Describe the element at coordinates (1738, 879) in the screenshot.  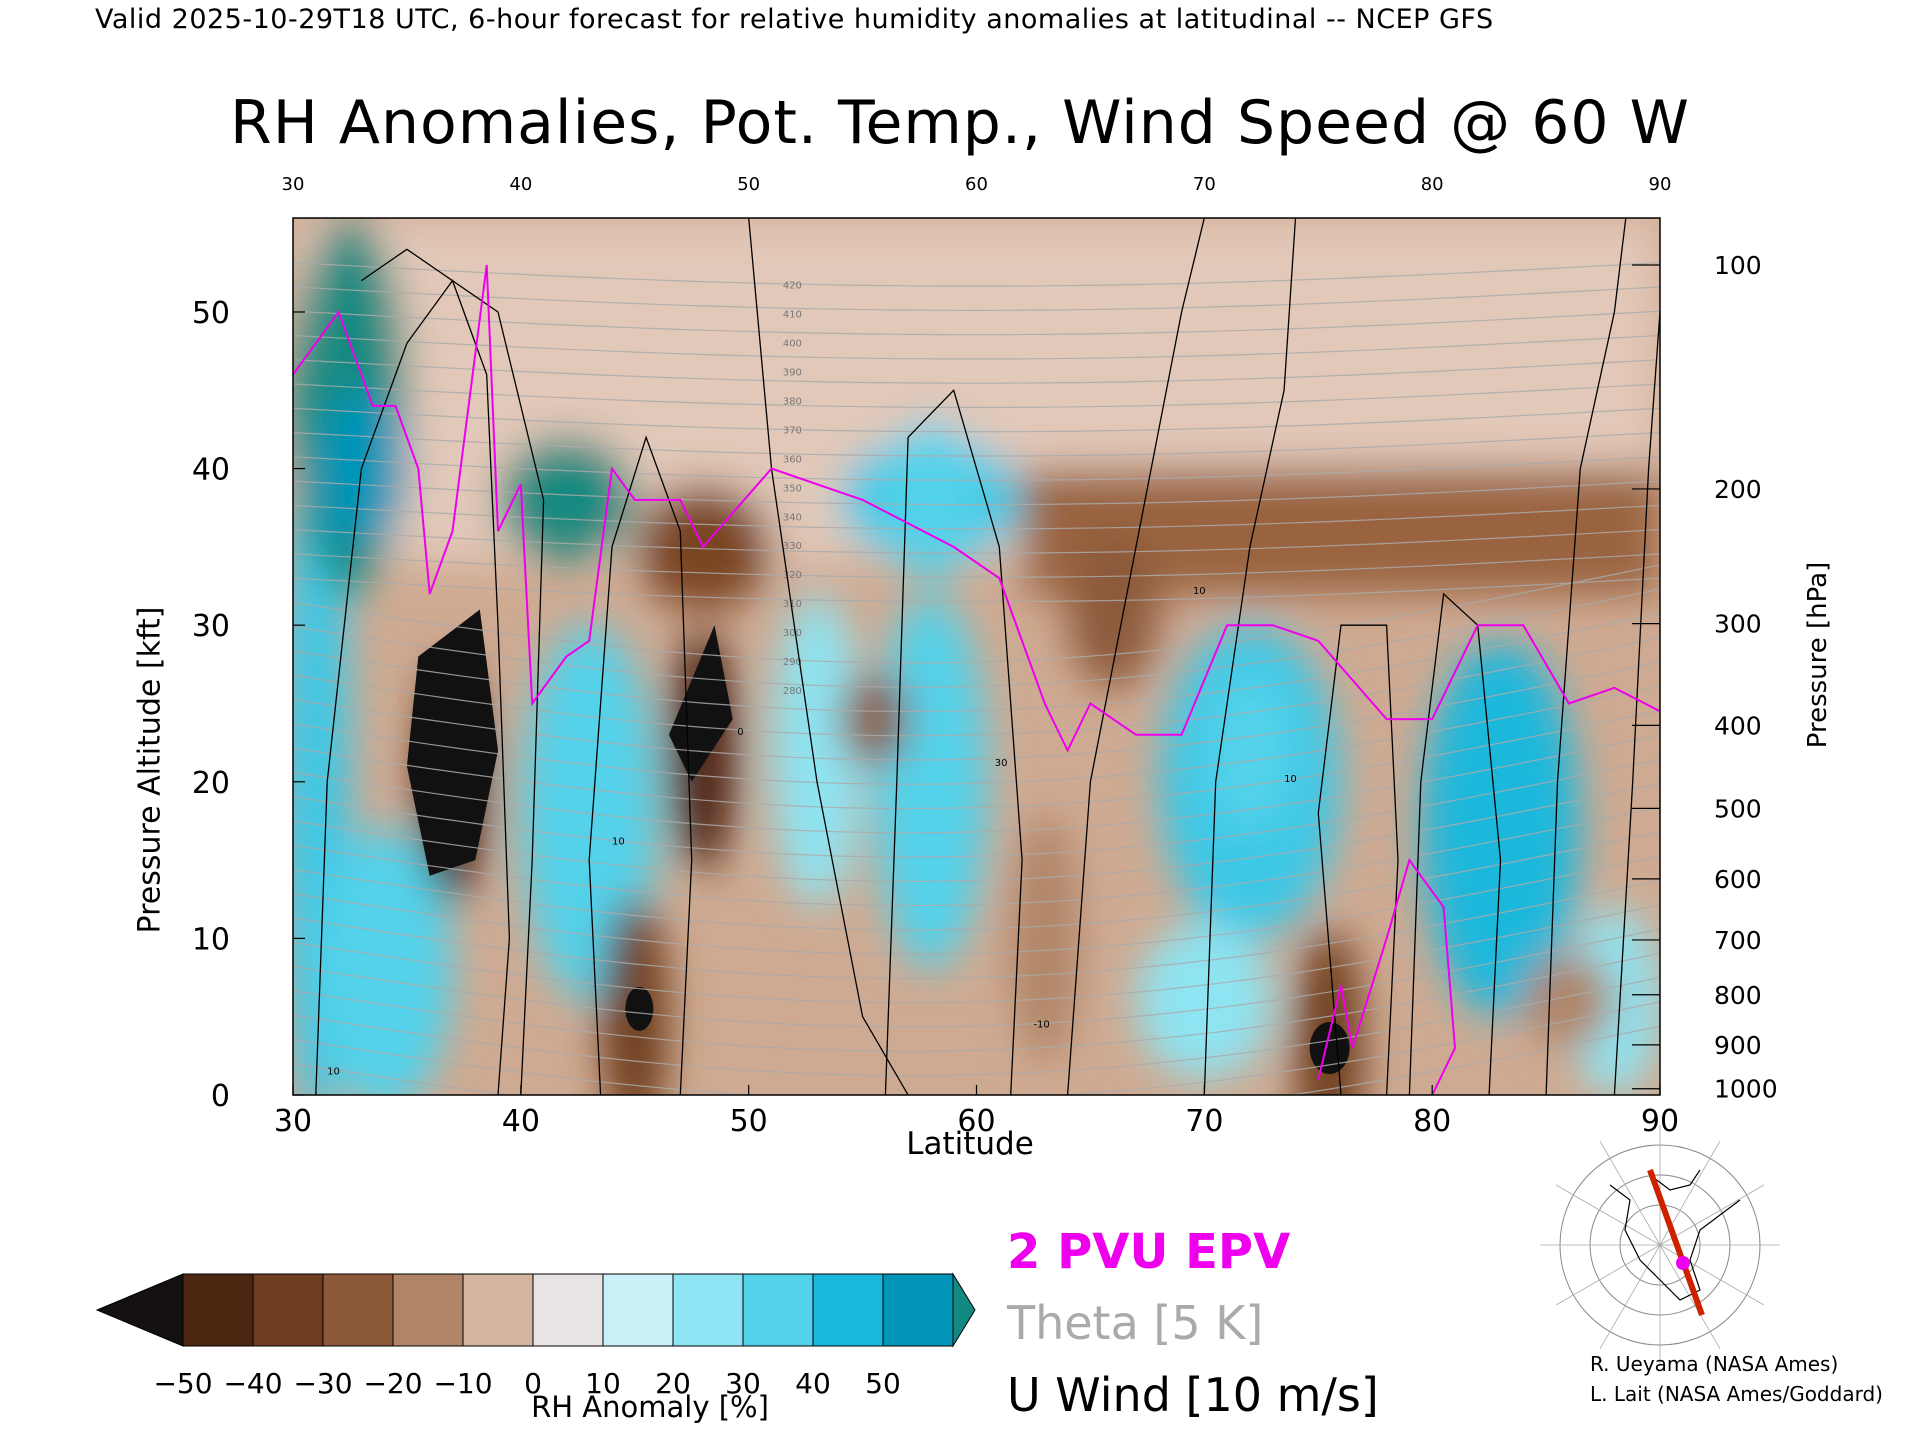
I see `p-tick-label-600: 600` at that location.